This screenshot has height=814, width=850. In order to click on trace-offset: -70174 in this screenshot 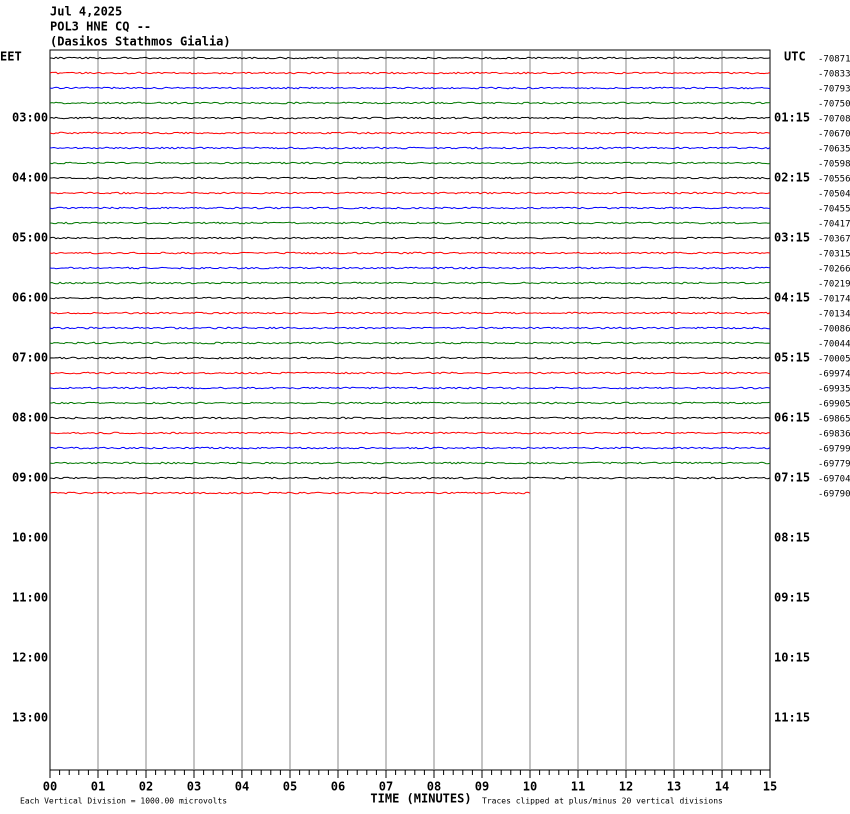, I will do `click(834, 300)`.